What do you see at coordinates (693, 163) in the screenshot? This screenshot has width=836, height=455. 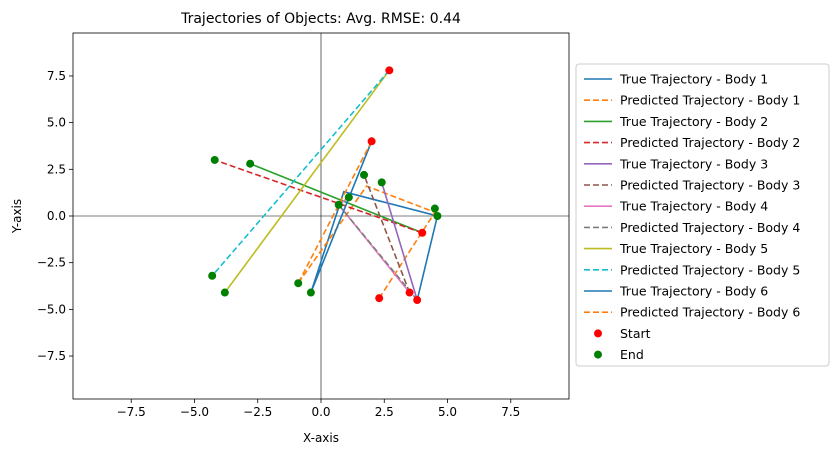 I see `legend-label: True Trajectory - Body 3` at bounding box center [693, 163].